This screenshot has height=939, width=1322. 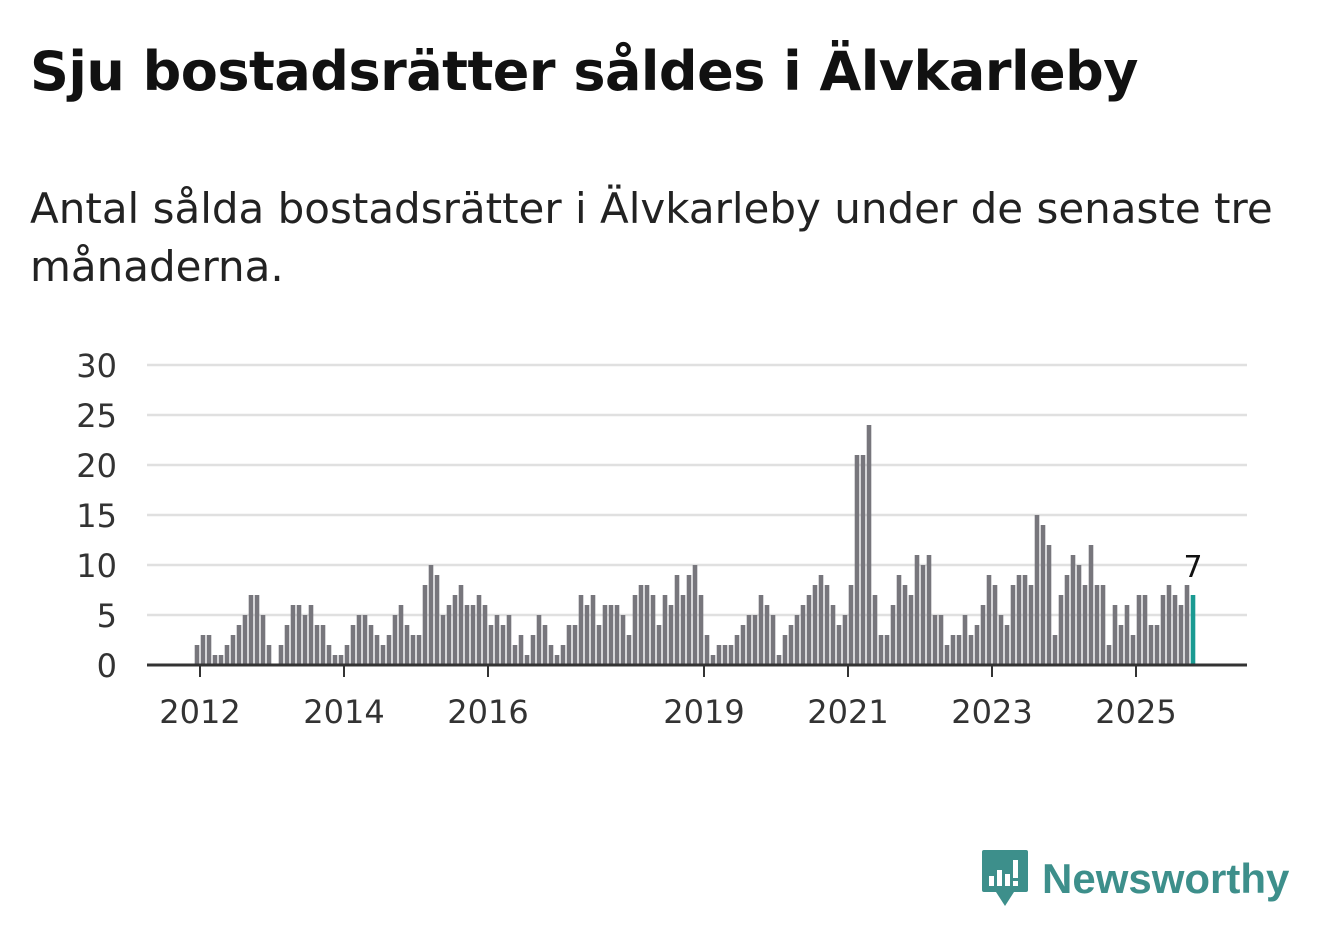 What do you see at coordinates (1005, 878) in the screenshot?
I see `newsworthy-logo-icon` at bounding box center [1005, 878].